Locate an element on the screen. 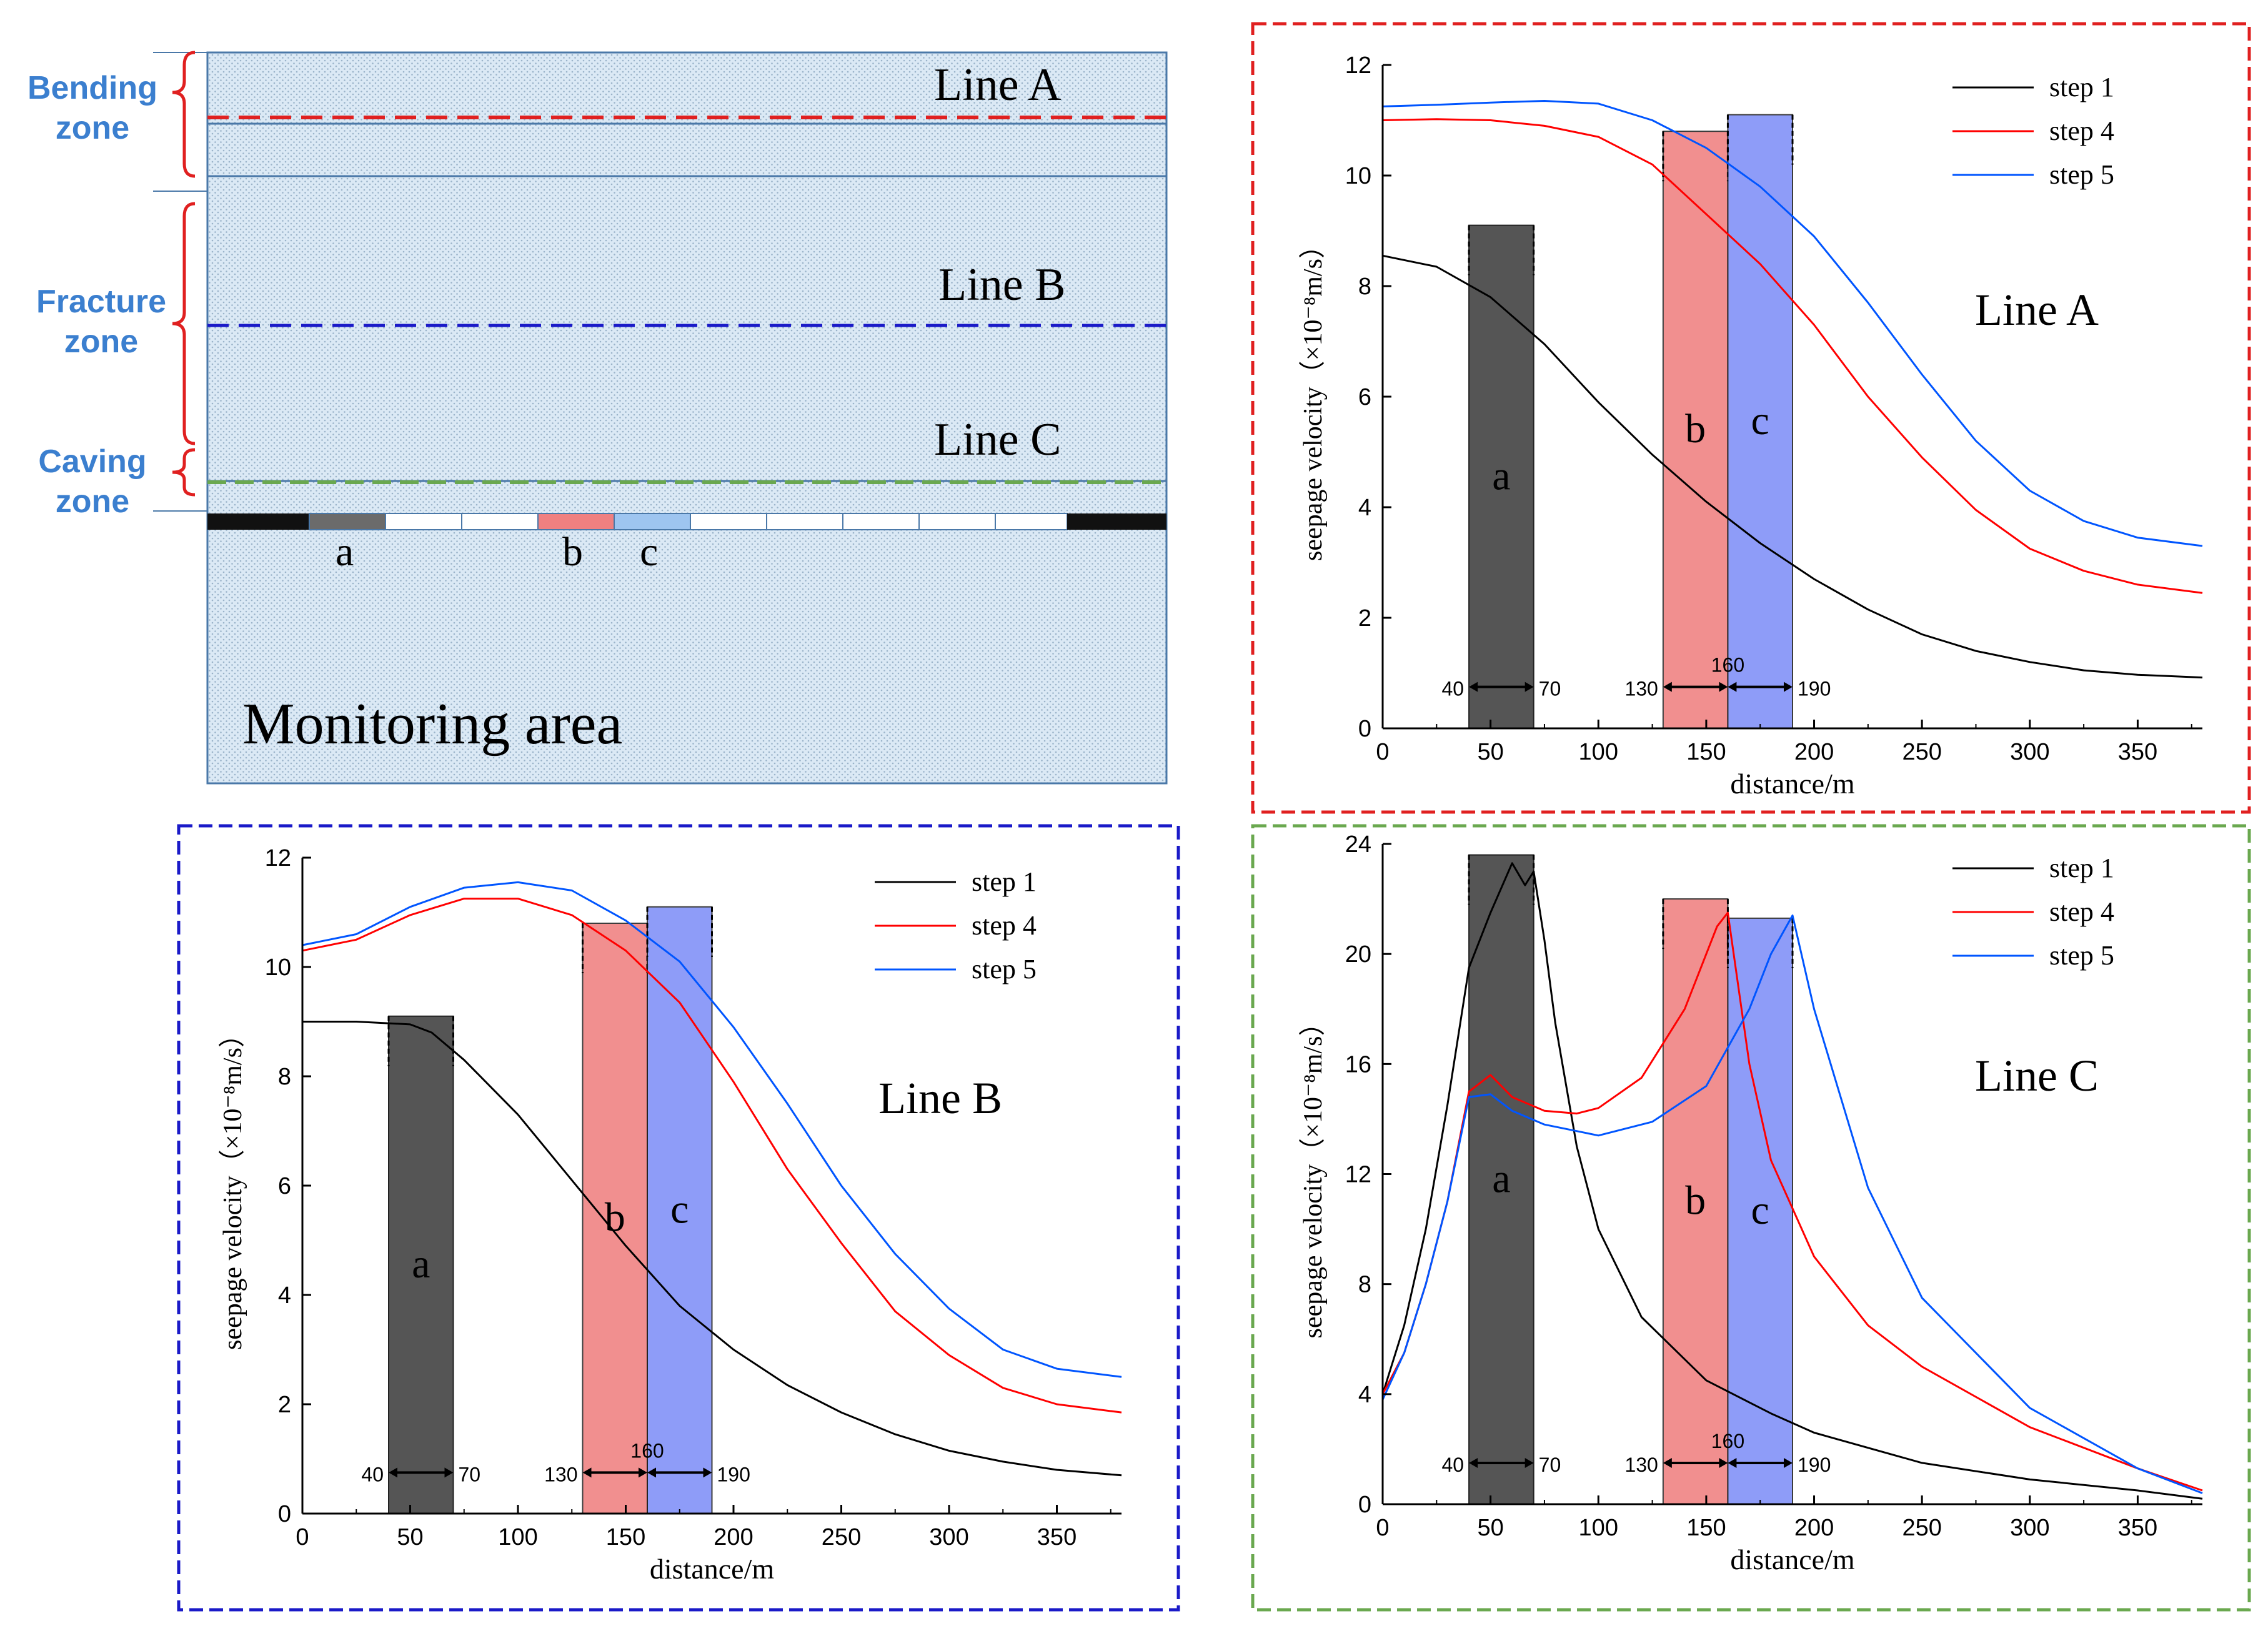 The height and width of the screenshot is (1636, 2268). chart-title: Line A is located at coordinates (2037, 310).